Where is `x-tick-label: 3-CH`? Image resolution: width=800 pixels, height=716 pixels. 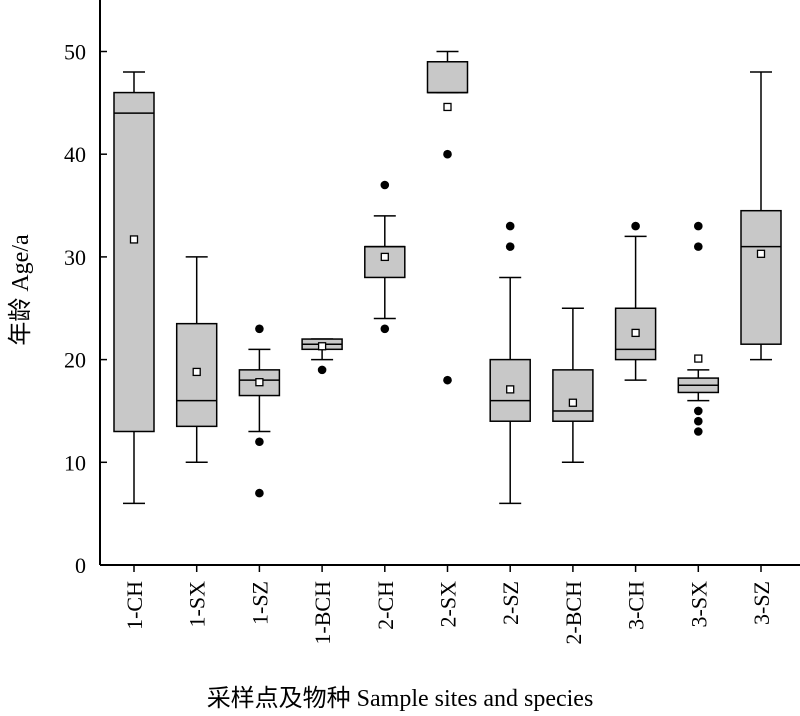
x-tick-label: 3-CH is located at coordinates (636, 605).